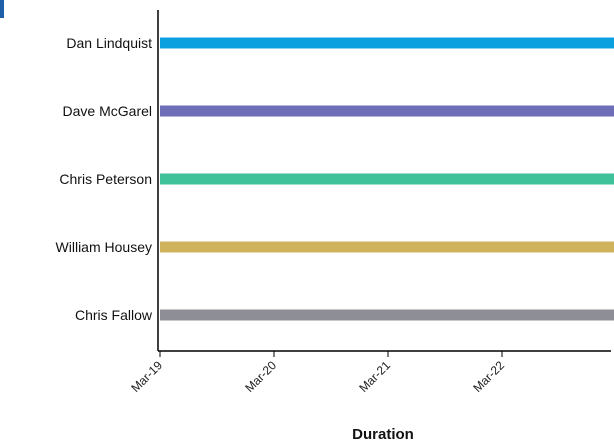  I want to click on x-tick-label: Mar-20, so click(260, 376).